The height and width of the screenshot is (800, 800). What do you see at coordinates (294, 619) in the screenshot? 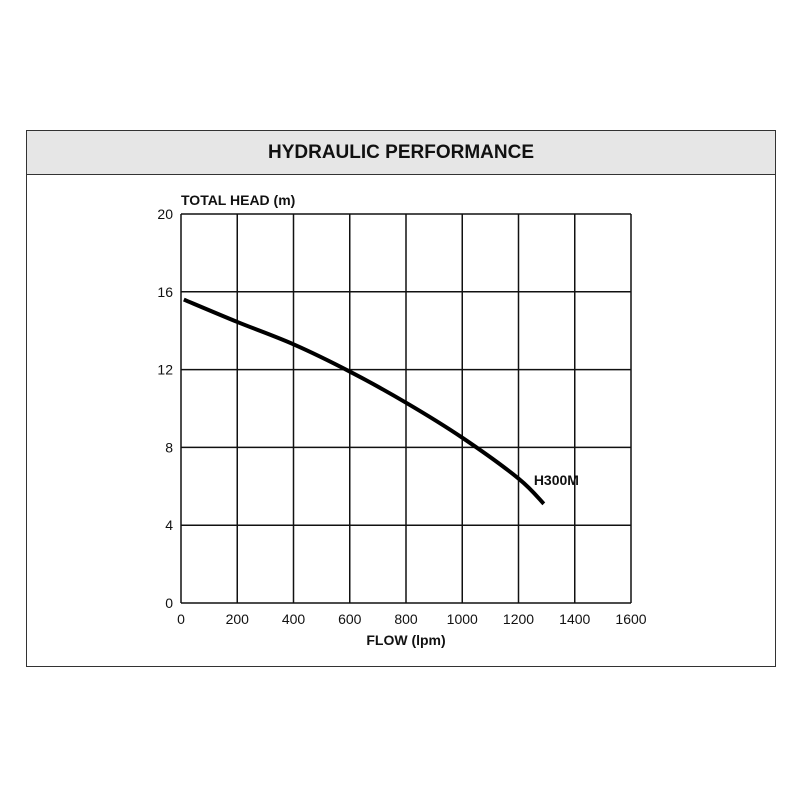
I see `x-tick-label: 400` at bounding box center [294, 619].